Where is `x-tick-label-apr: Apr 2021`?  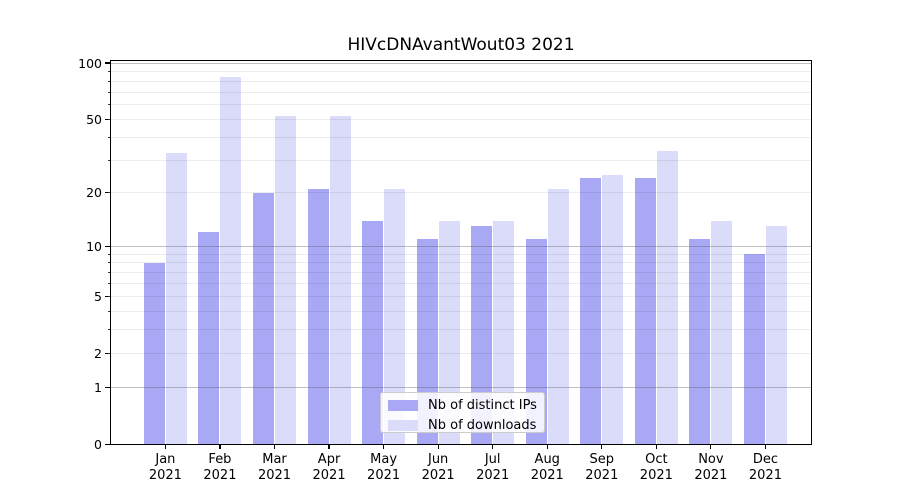
x-tick-label-apr: Apr 2021 is located at coordinates (329, 467).